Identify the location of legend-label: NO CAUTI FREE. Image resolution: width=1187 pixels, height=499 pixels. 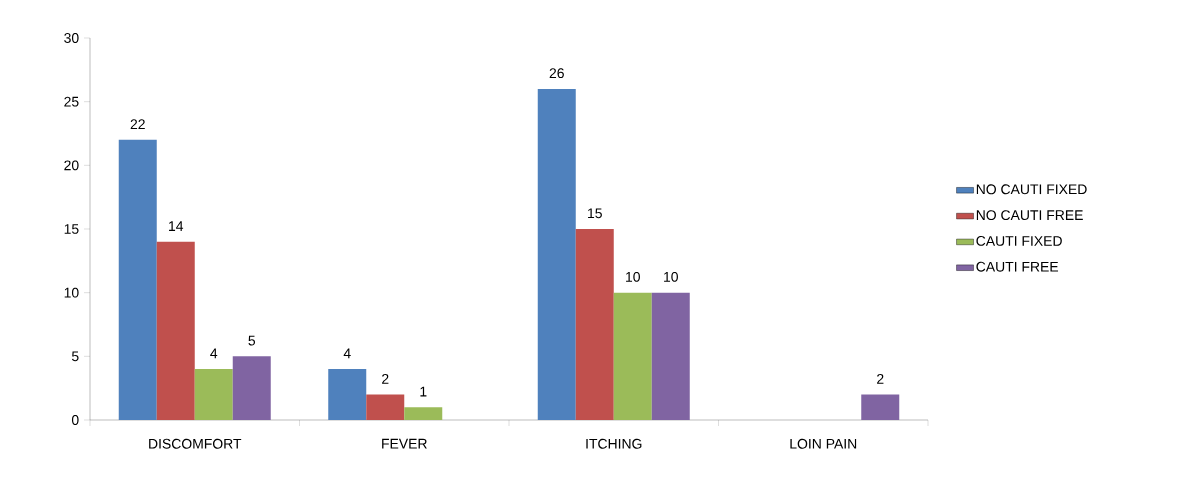
(1029, 215).